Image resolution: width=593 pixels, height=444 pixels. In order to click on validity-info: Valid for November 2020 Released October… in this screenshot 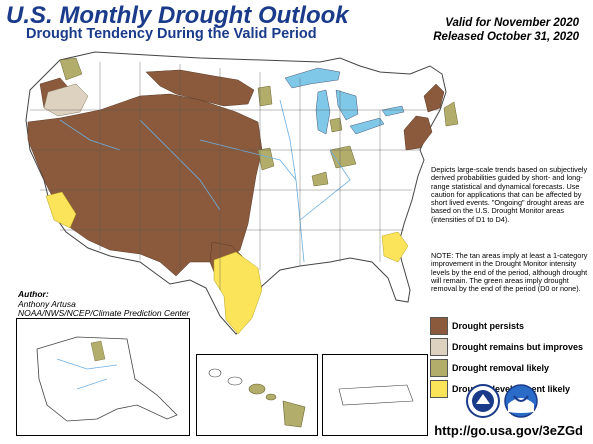, I will do `click(506, 30)`.